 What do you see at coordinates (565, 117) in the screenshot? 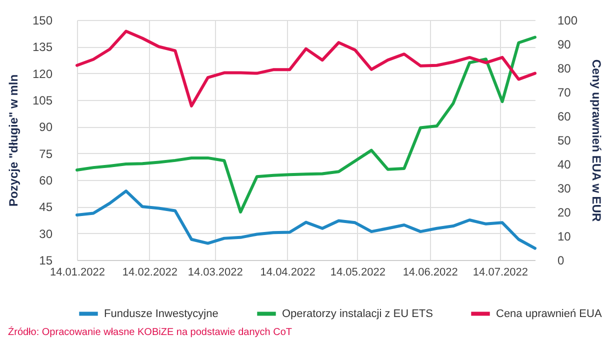
I see `y2-tick-label: 60` at bounding box center [565, 117].